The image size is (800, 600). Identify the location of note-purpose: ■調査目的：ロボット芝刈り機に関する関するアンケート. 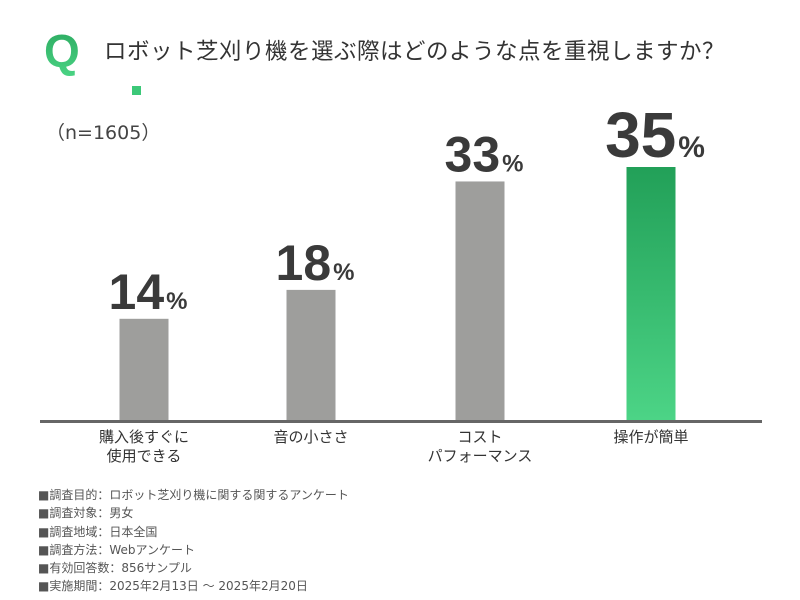
(193, 495).